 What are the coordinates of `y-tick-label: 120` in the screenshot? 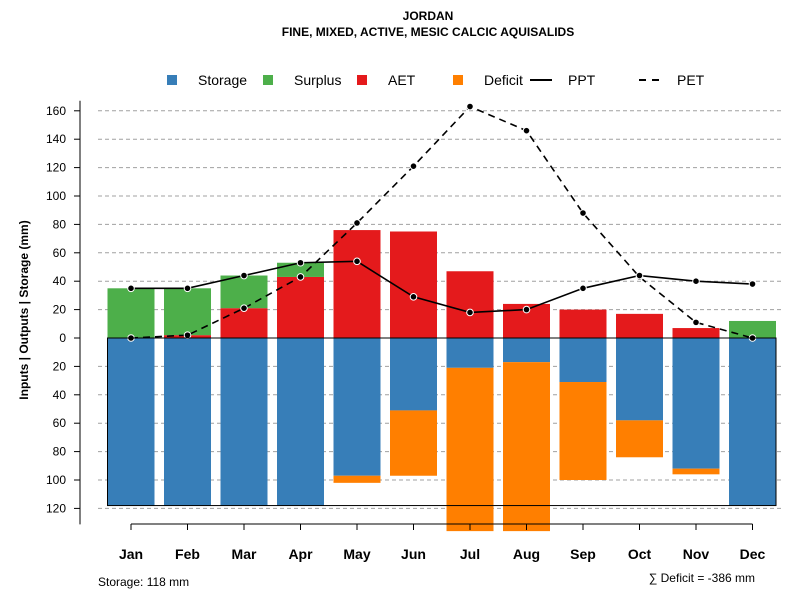 It's located at (56, 508).